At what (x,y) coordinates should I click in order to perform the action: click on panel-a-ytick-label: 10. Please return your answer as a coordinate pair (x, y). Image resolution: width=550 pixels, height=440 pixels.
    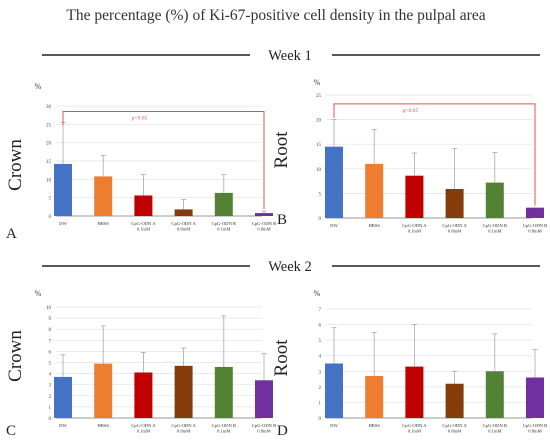
    Looking at the image, I should click on (49, 180).